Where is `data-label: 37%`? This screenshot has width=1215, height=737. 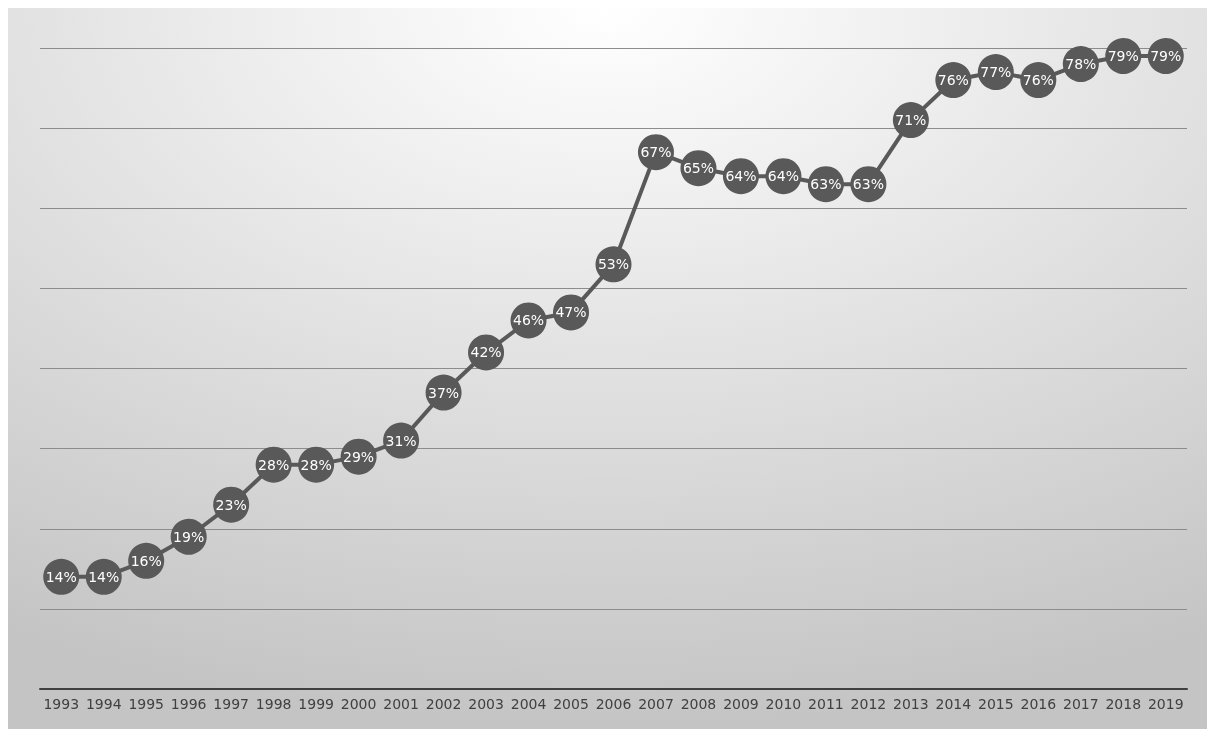
data-label: 37% is located at coordinates (444, 392).